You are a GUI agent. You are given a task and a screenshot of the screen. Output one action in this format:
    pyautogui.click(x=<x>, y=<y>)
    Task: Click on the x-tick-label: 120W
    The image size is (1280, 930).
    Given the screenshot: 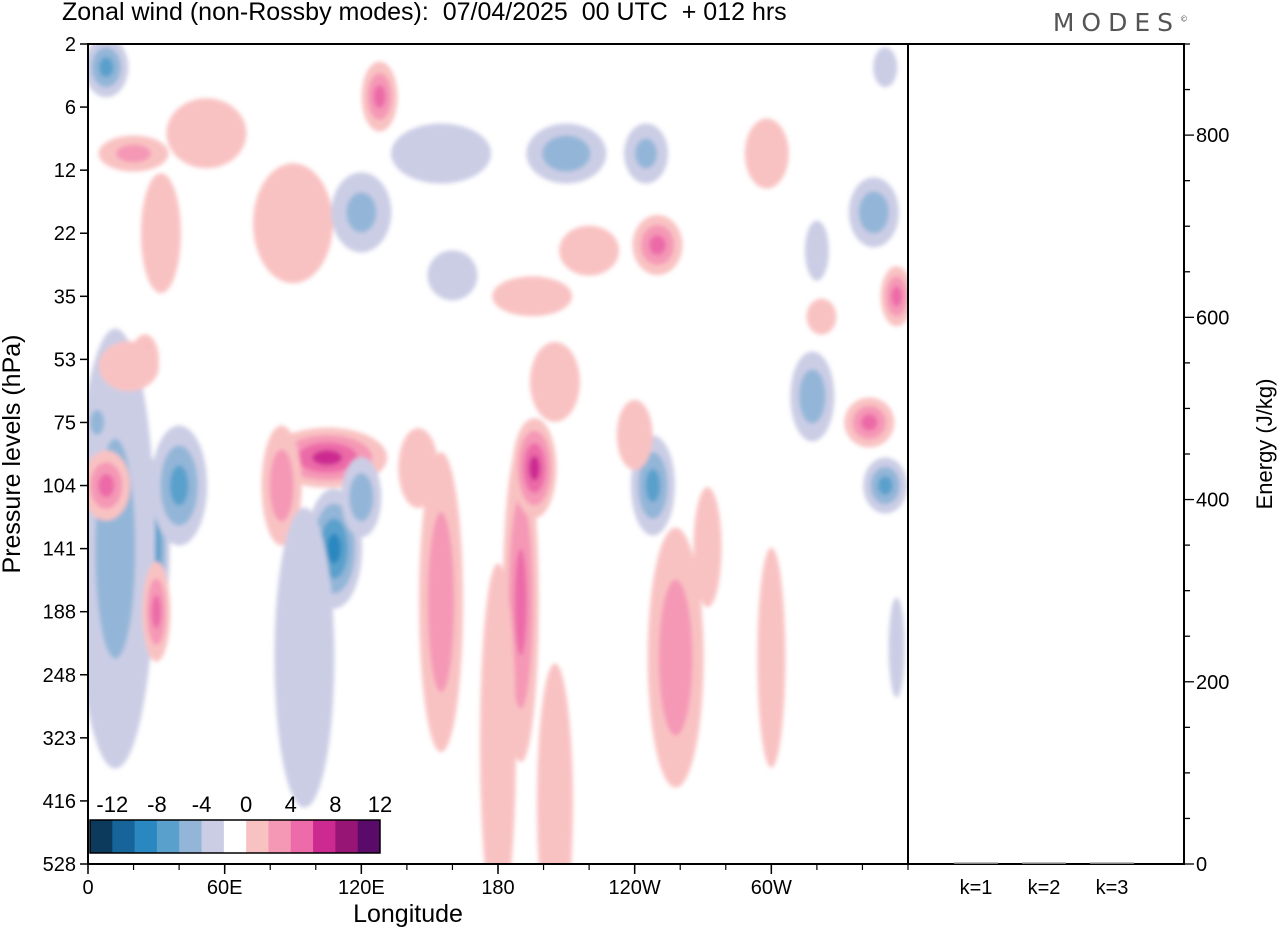 What is the action you would take?
    pyautogui.click(x=635, y=888)
    